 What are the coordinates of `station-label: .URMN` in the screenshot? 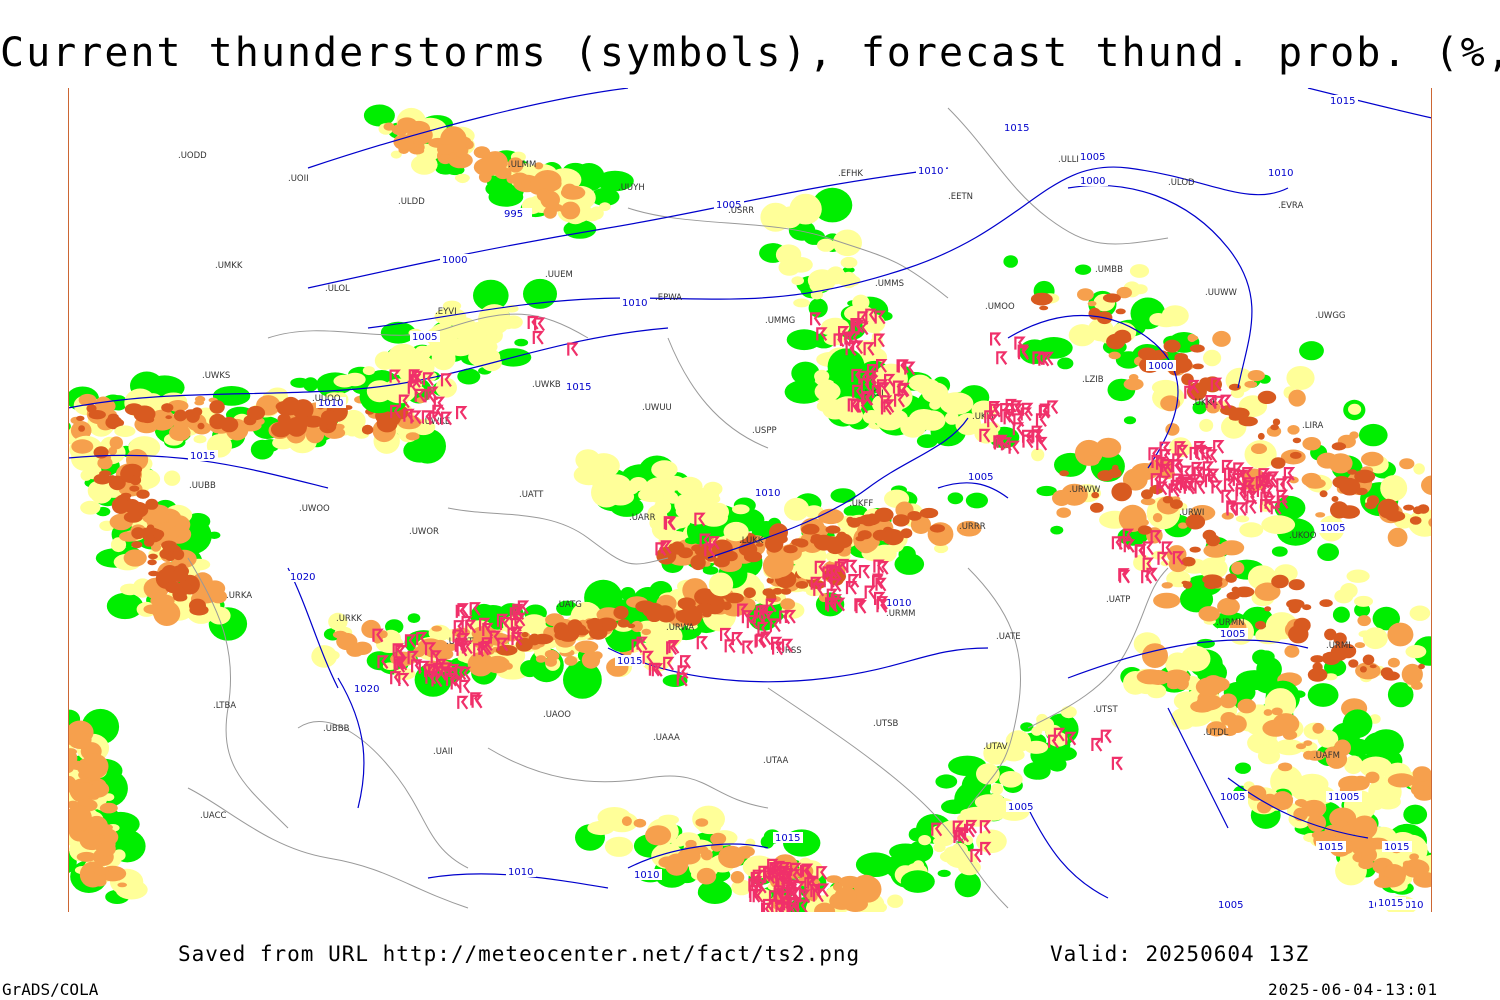 It's located at (1230, 623).